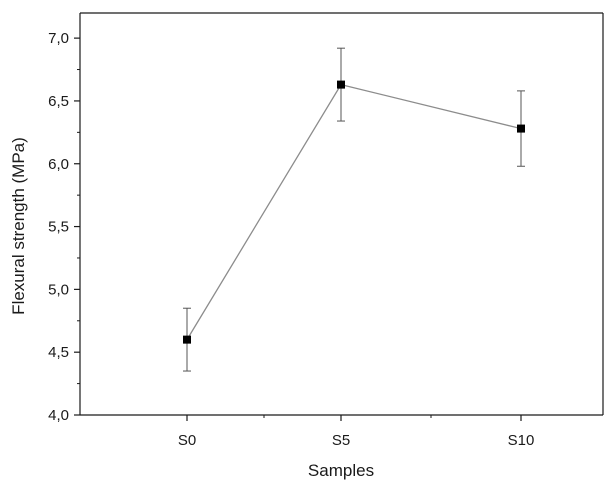 The height and width of the screenshot is (483, 609). Describe the element at coordinates (187, 440) in the screenshot. I see `x-tick-label: S0` at that location.